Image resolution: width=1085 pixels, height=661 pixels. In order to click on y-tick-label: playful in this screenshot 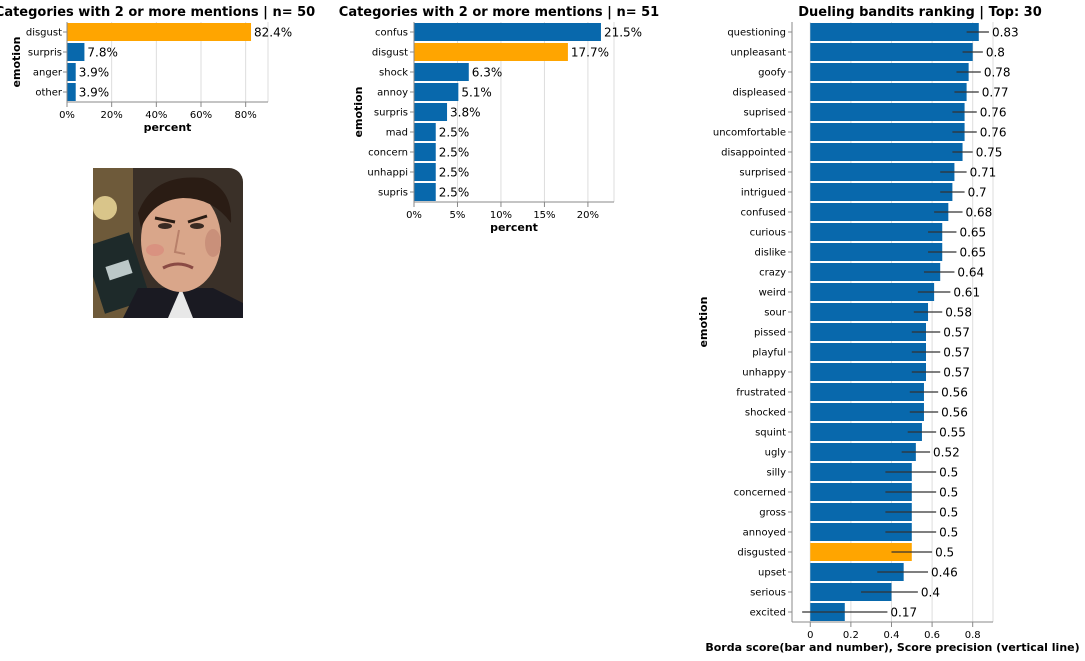, I will do `click(769, 353)`.